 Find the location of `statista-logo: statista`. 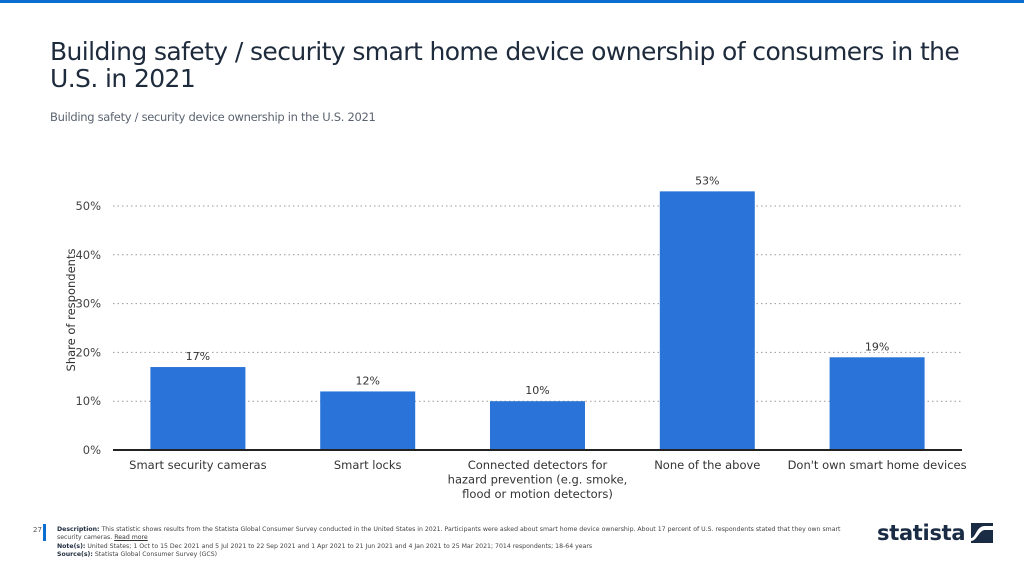

statista-logo: statista is located at coordinates (935, 533).